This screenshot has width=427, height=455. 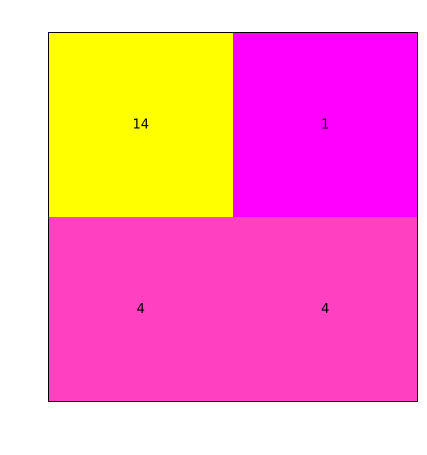 I want to click on cell-value-label-r0-c1: 1, so click(x=325, y=124).